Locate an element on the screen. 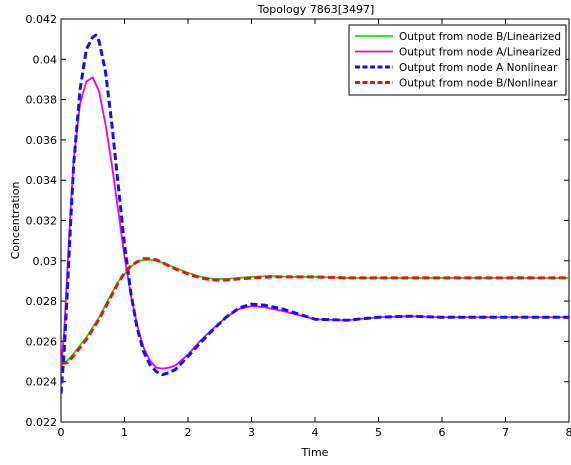 This screenshot has width=571, height=465. x-tick-label: 3 is located at coordinates (251, 432).